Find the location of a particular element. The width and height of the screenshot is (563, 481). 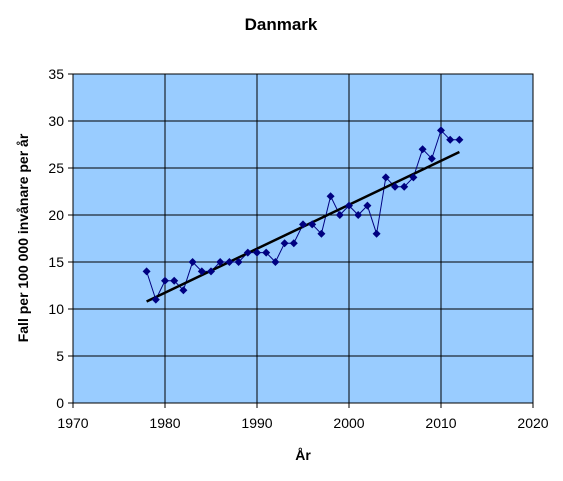

x-tick-label: 1970 is located at coordinates (72, 423).